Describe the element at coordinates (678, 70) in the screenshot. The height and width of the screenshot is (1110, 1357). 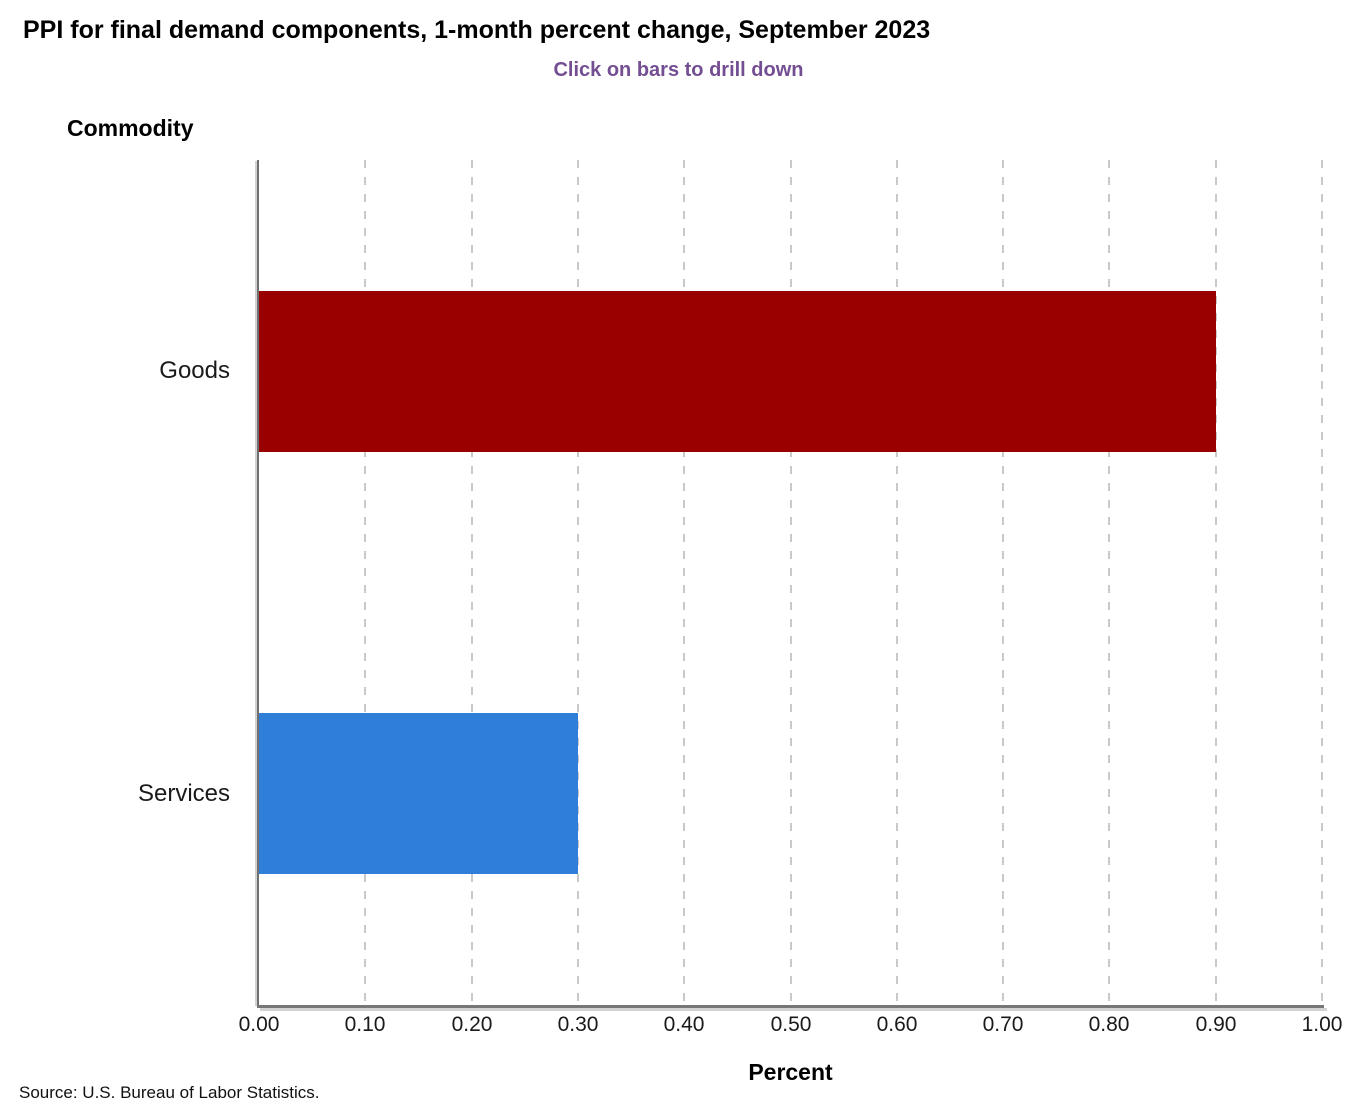
I see `chart-subtitle: Click on bars to drill down` at that location.